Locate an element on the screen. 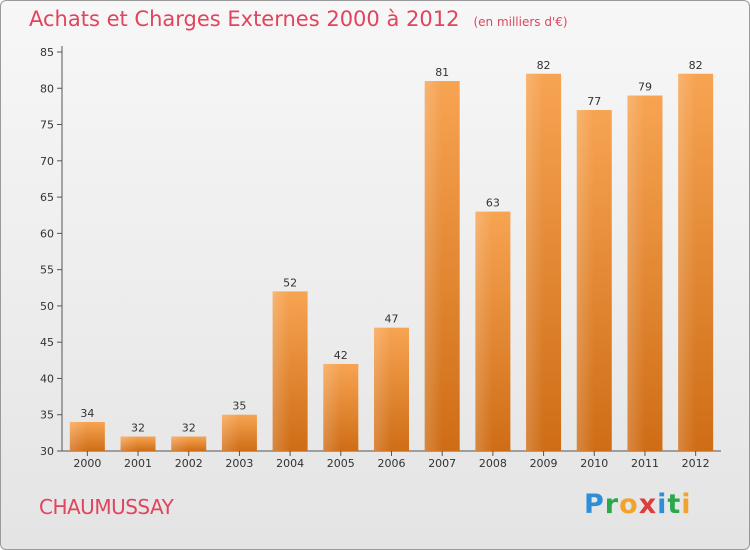  proxiti-logo: Proxiti is located at coordinates (638, 504).